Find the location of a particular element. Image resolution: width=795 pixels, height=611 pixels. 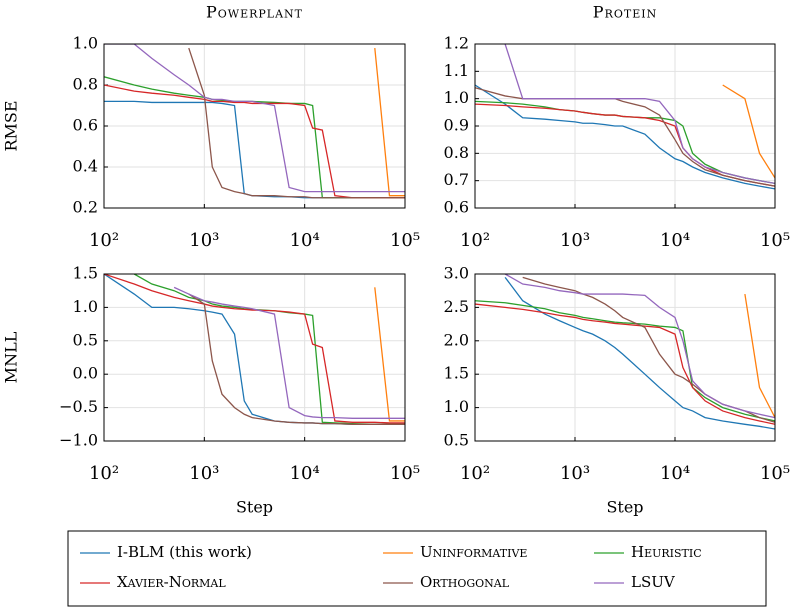

legend-label: Xavier-Normal is located at coordinates (171, 582).